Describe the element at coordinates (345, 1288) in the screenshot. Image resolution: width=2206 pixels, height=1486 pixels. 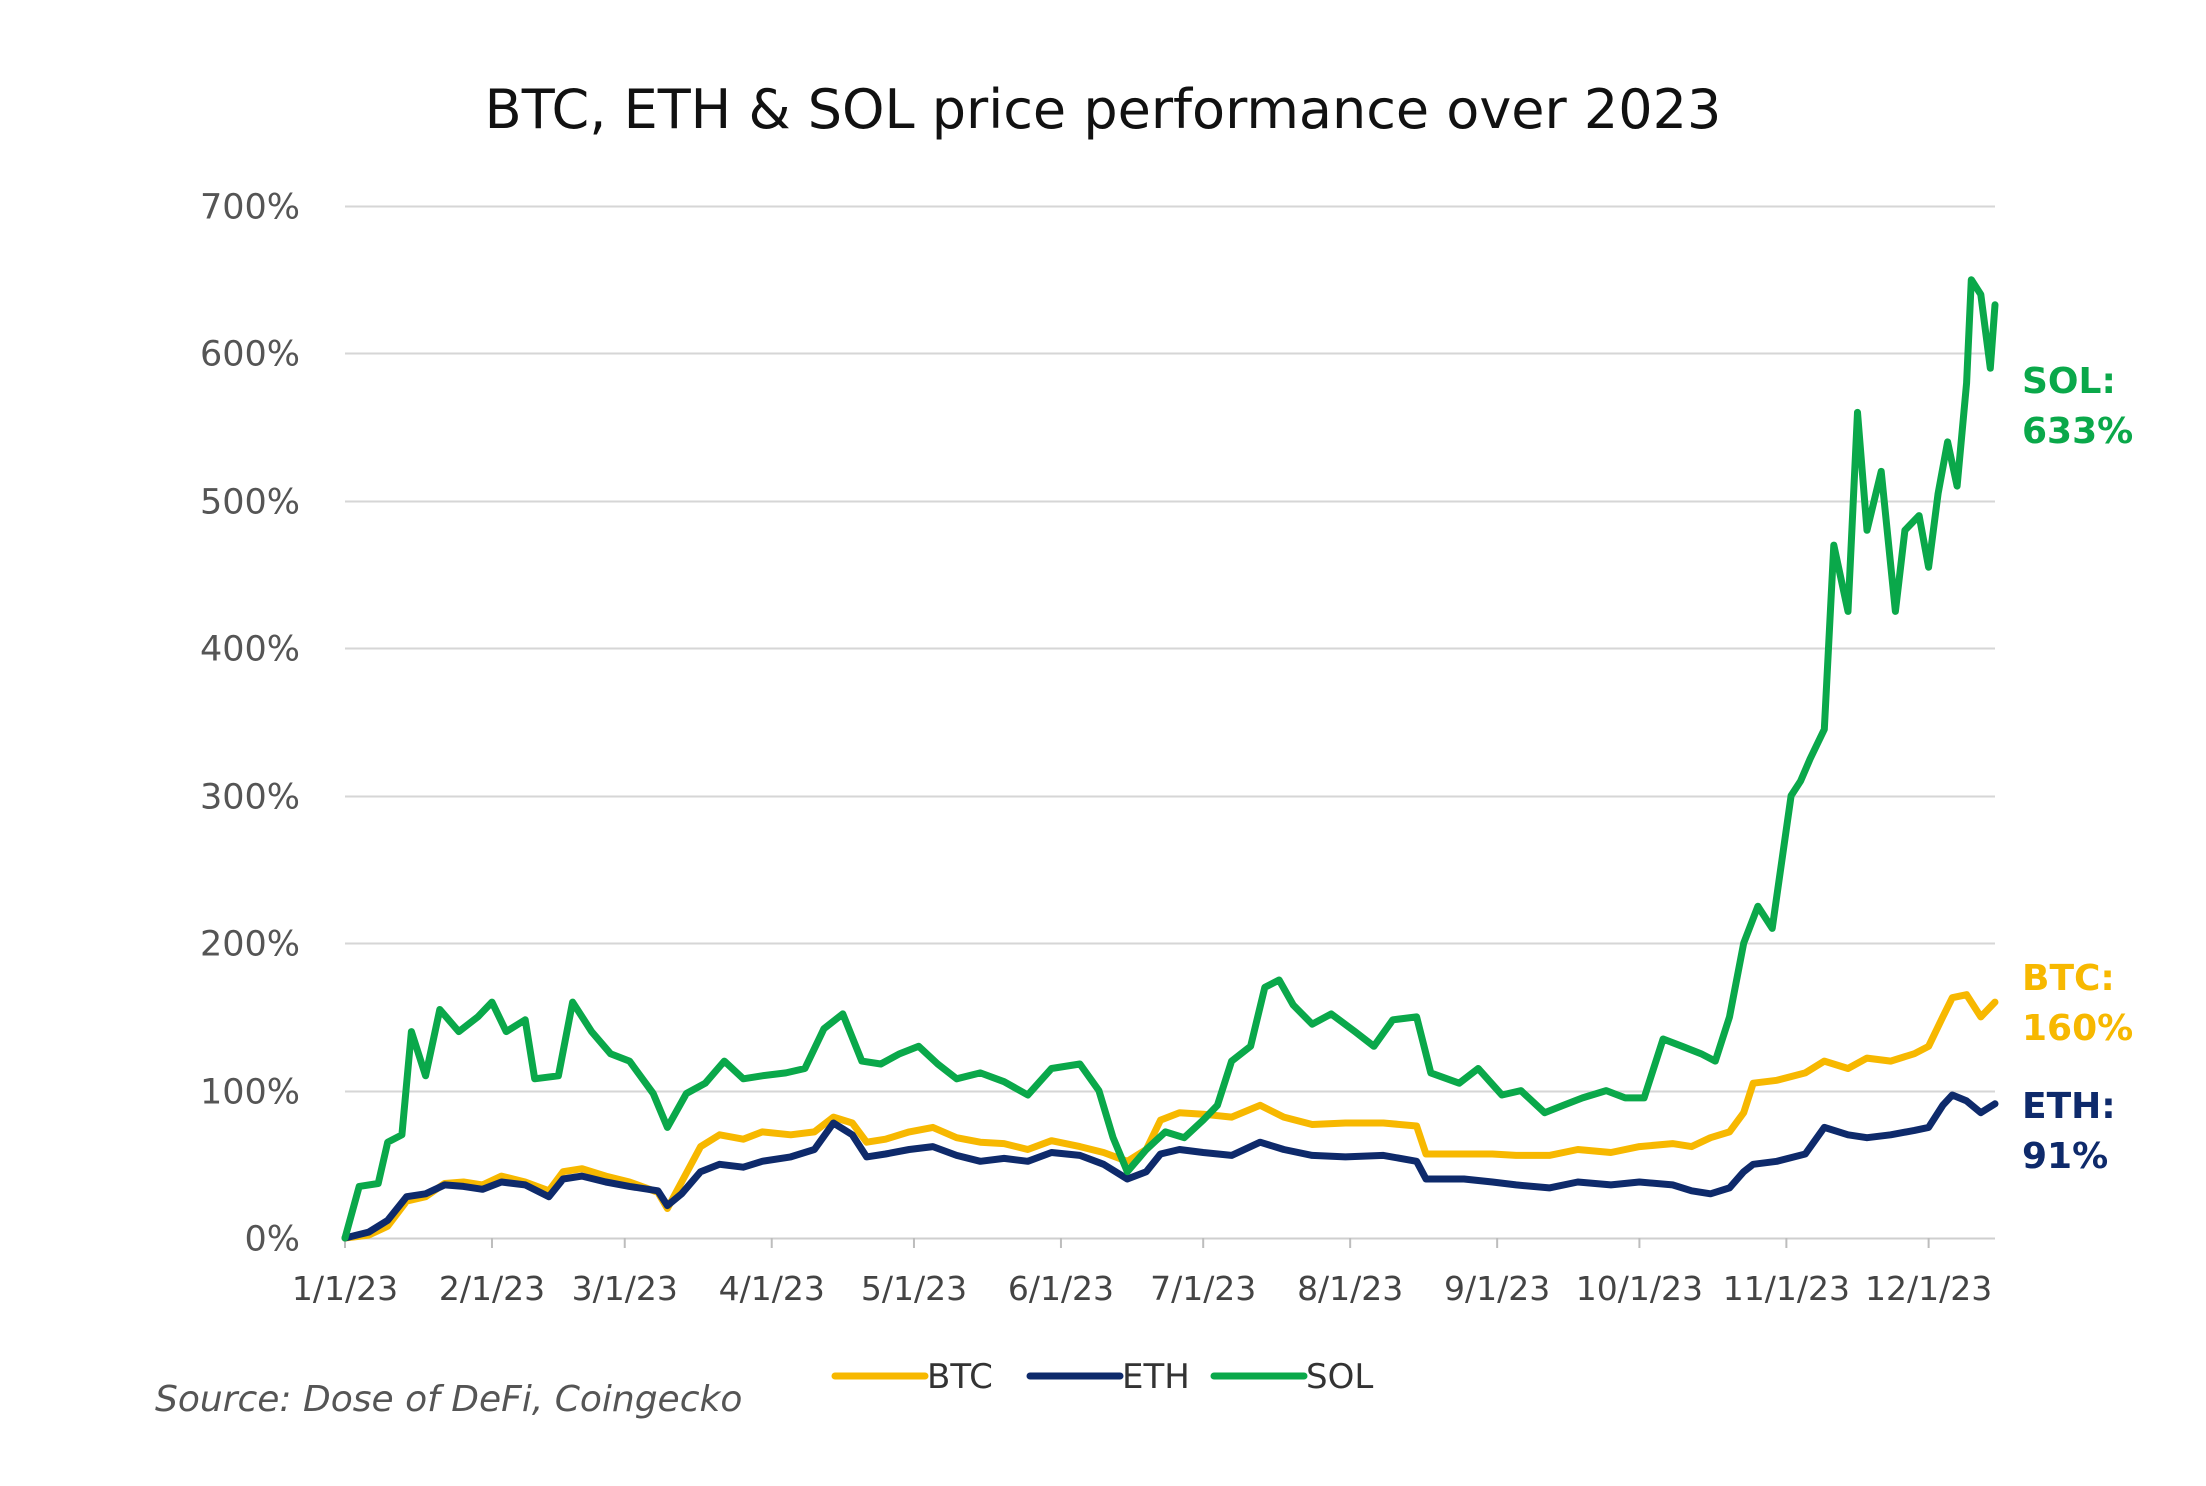
I see `x-tick-label: 1/1/23` at that location.